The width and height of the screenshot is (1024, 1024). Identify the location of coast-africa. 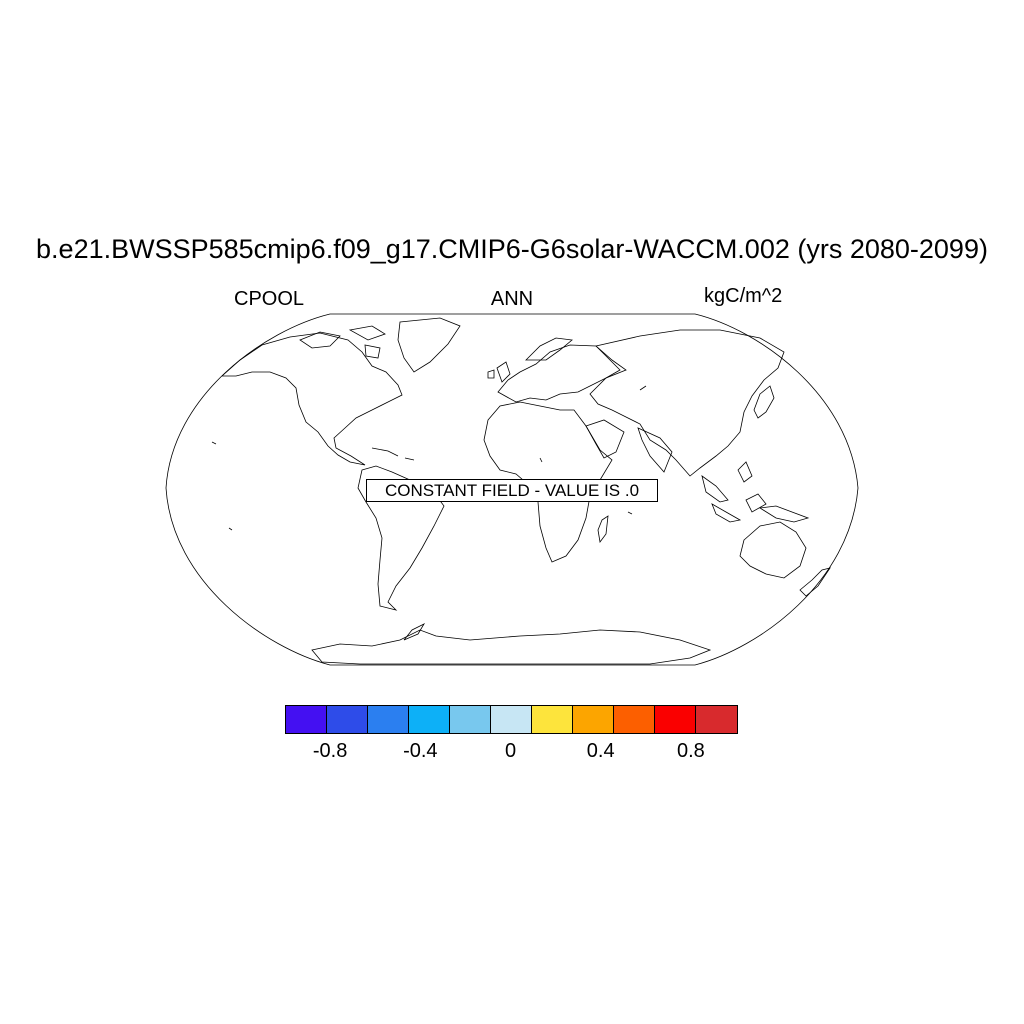
(548, 482).